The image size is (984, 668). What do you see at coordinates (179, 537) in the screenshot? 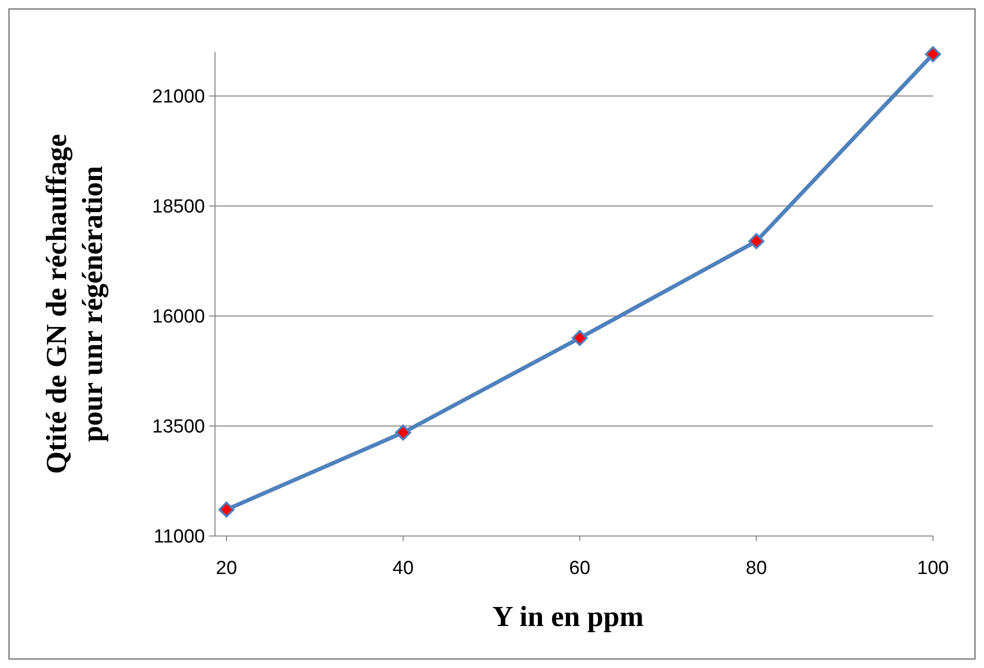
I see `y-tick-label: 11000` at bounding box center [179, 537].